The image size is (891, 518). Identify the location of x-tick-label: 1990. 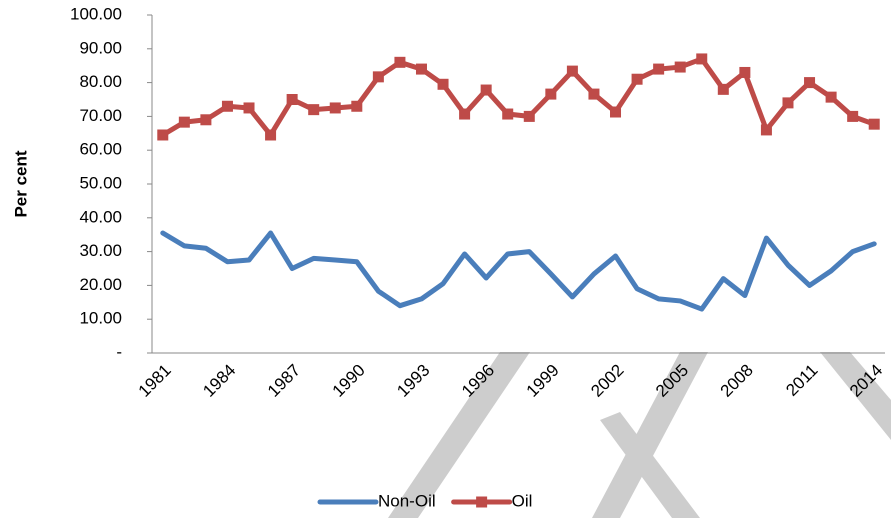
(349, 381).